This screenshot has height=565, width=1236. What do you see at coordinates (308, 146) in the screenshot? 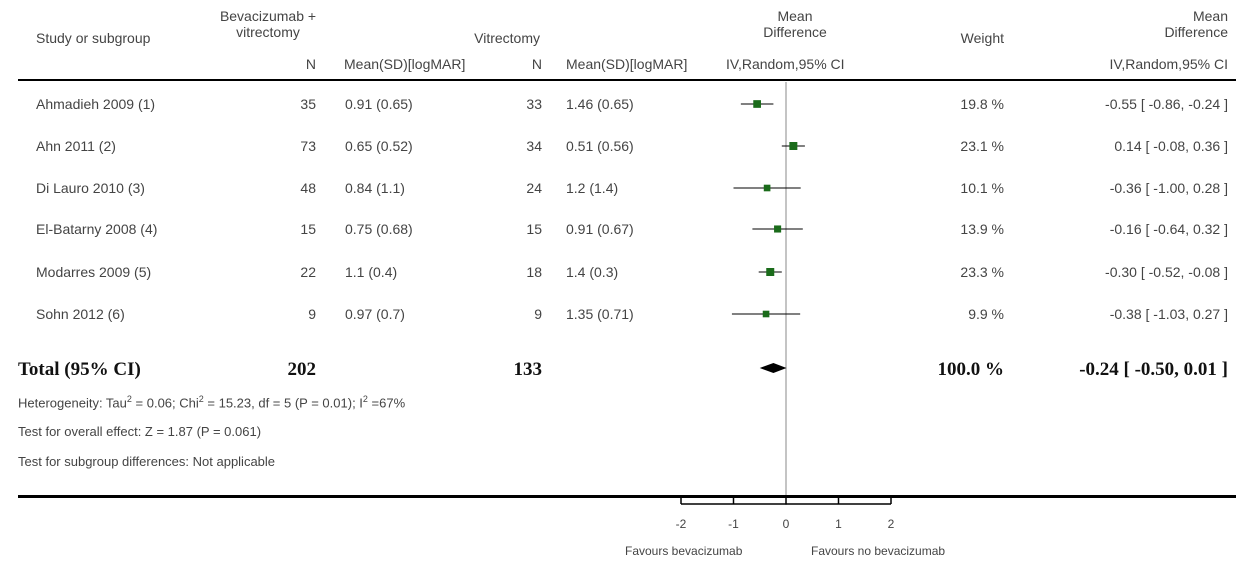
I see `study-n1: 73` at bounding box center [308, 146].